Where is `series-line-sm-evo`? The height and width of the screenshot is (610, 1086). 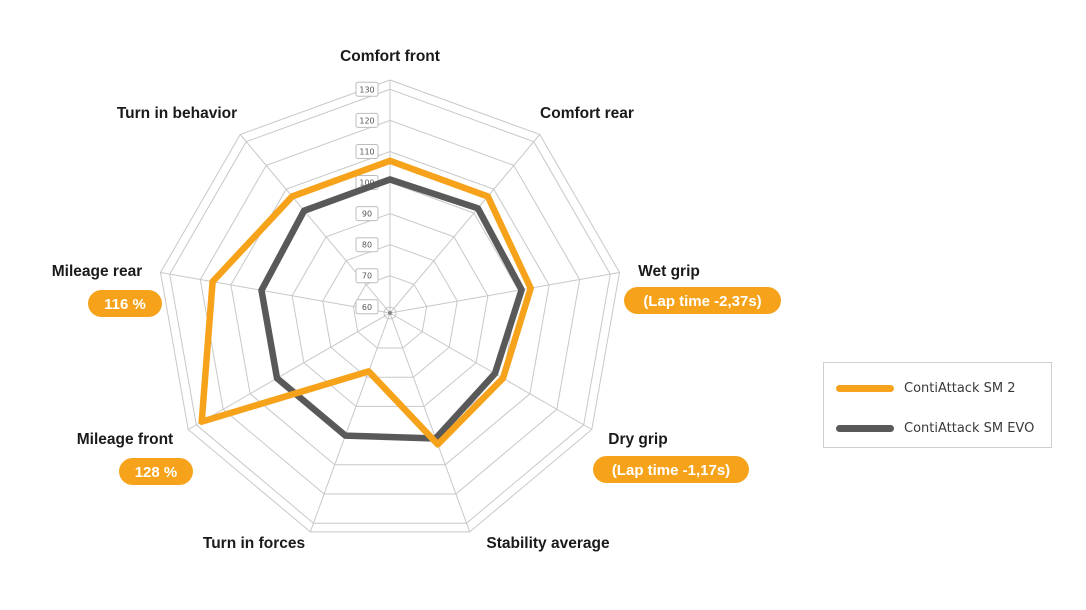
series-line-sm-evo is located at coordinates (391, 309).